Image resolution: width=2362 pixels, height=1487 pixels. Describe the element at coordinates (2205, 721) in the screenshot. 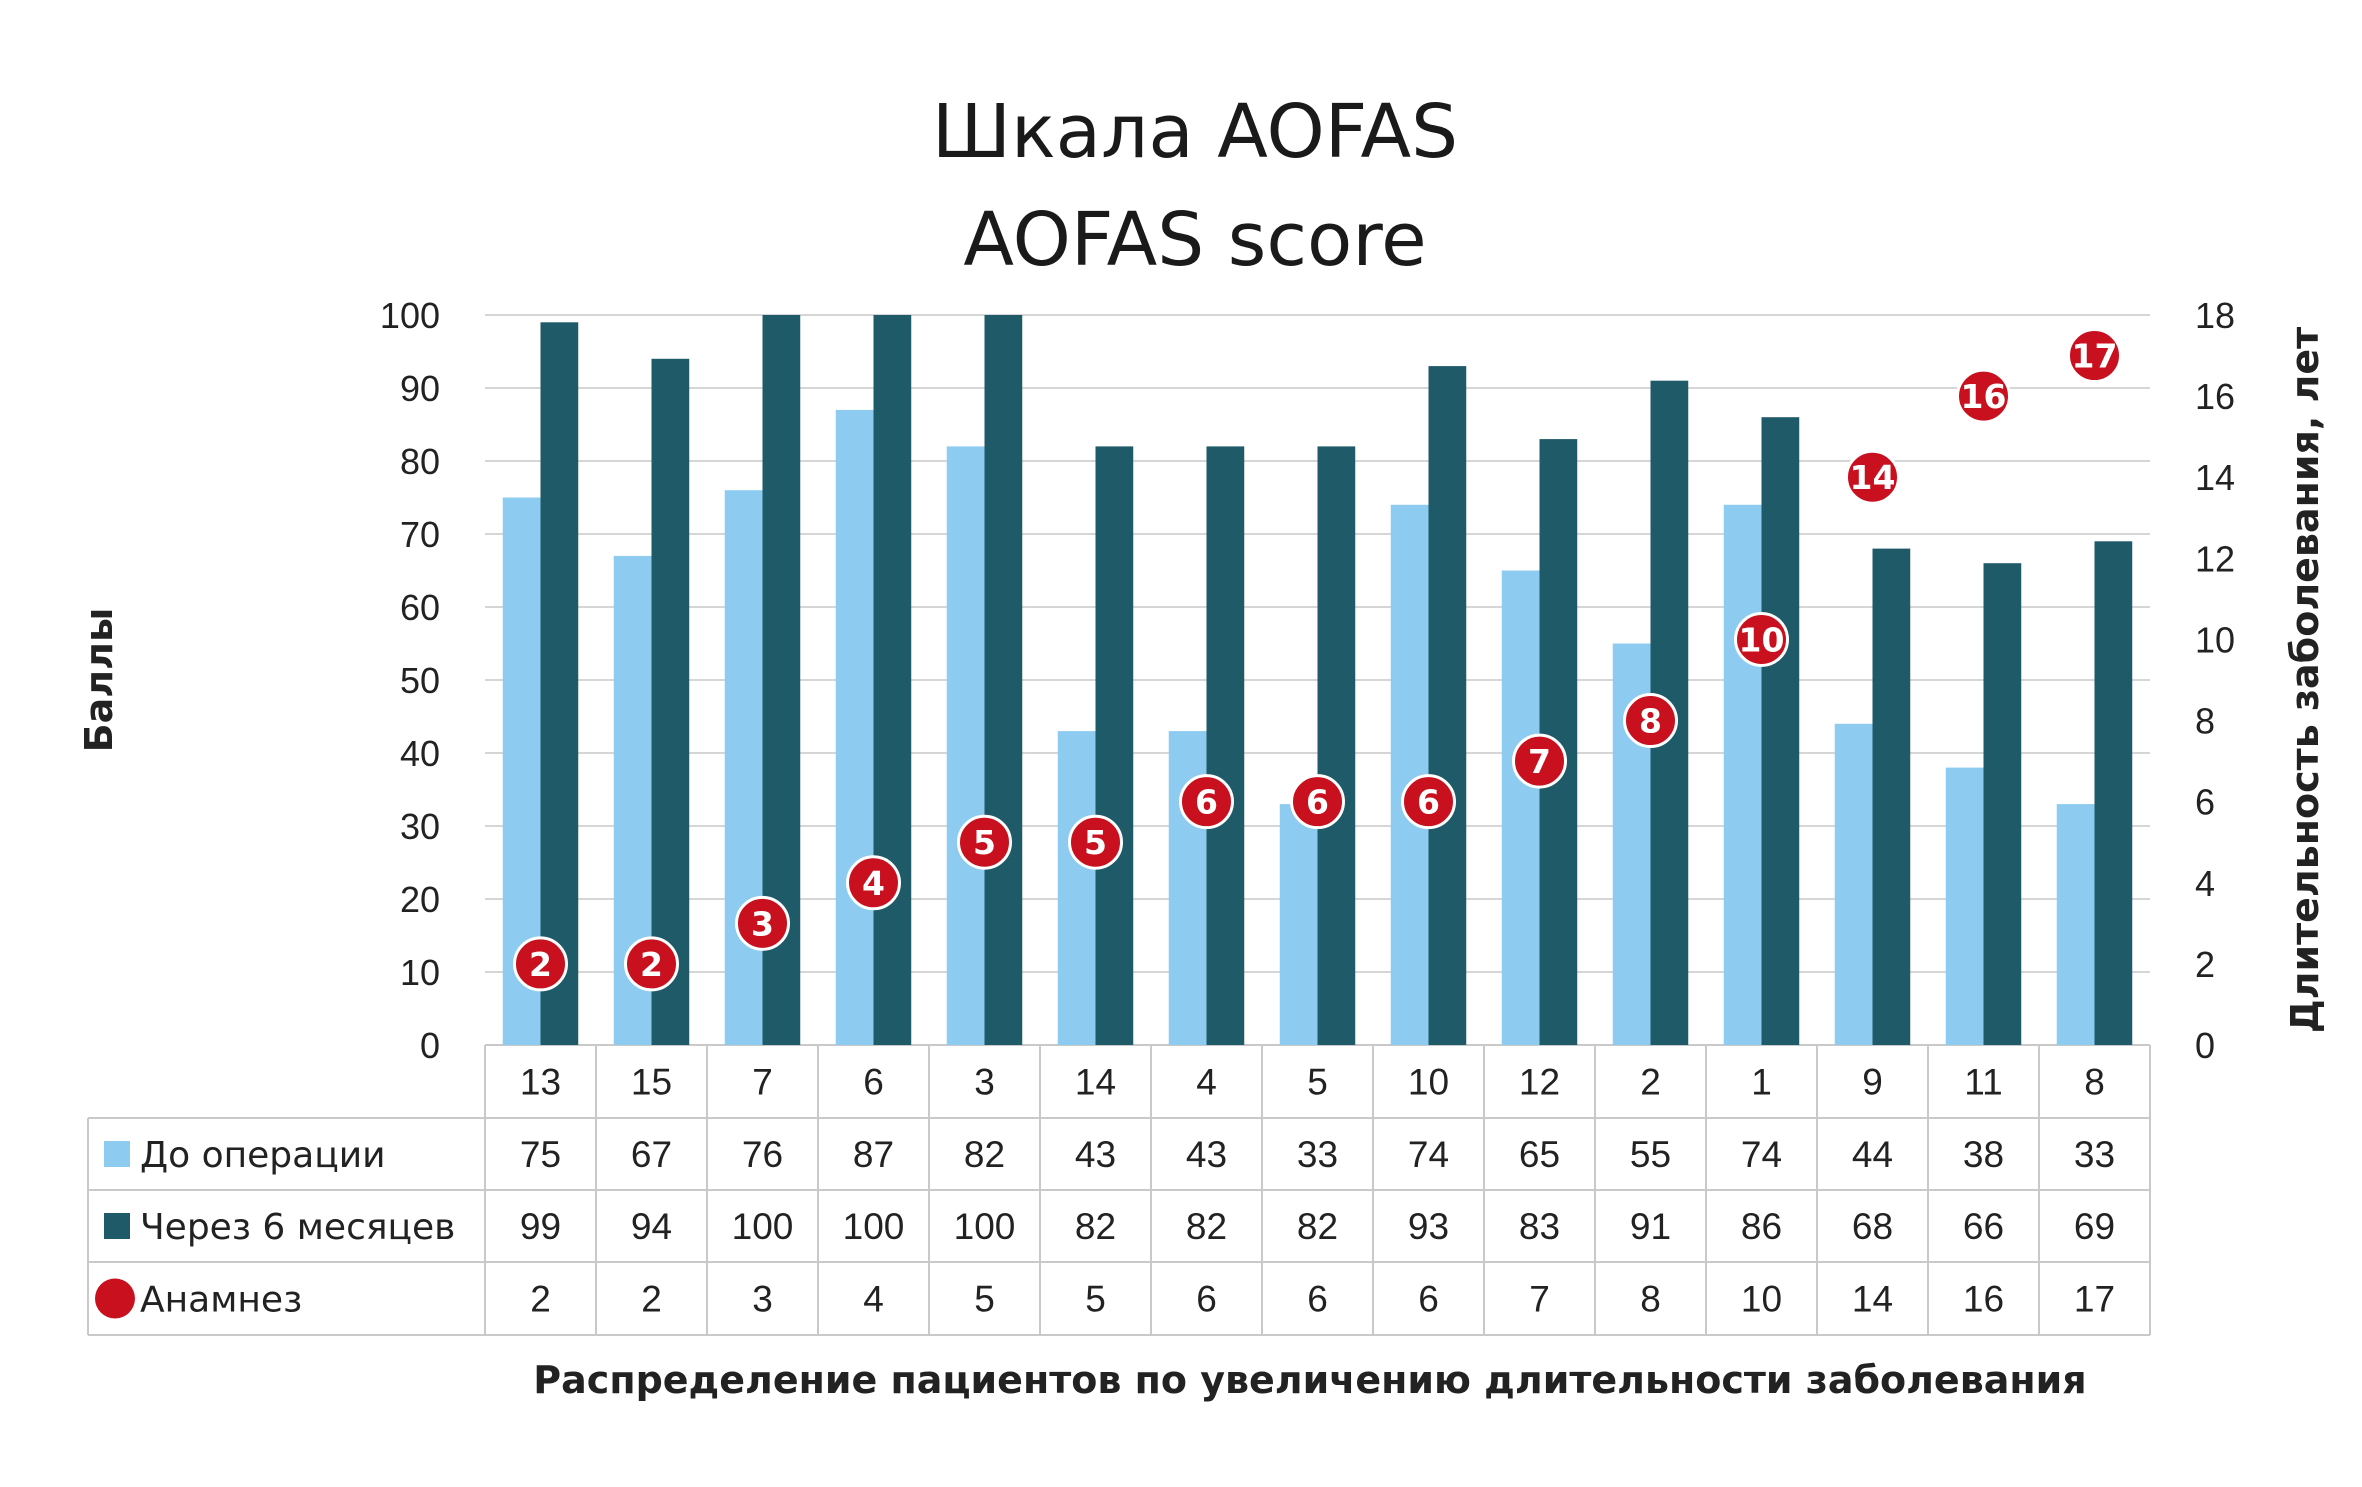

I see `y2-tick-label: 8` at that location.